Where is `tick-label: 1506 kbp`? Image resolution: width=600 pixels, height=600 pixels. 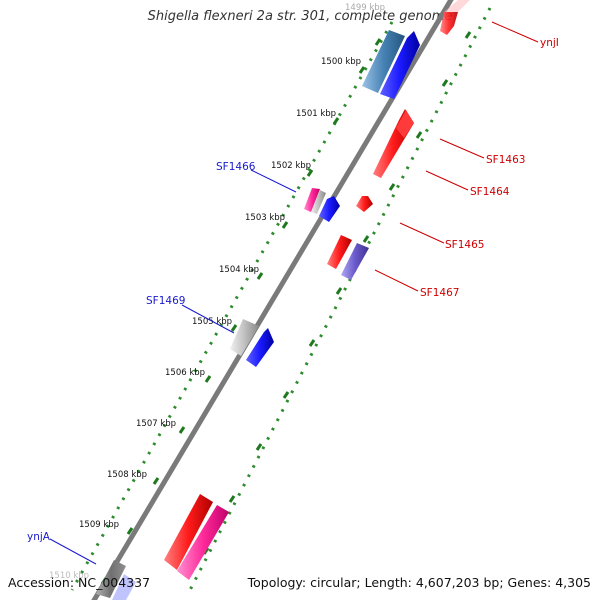
tick-label: 1506 kbp is located at coordinates (185, 373).